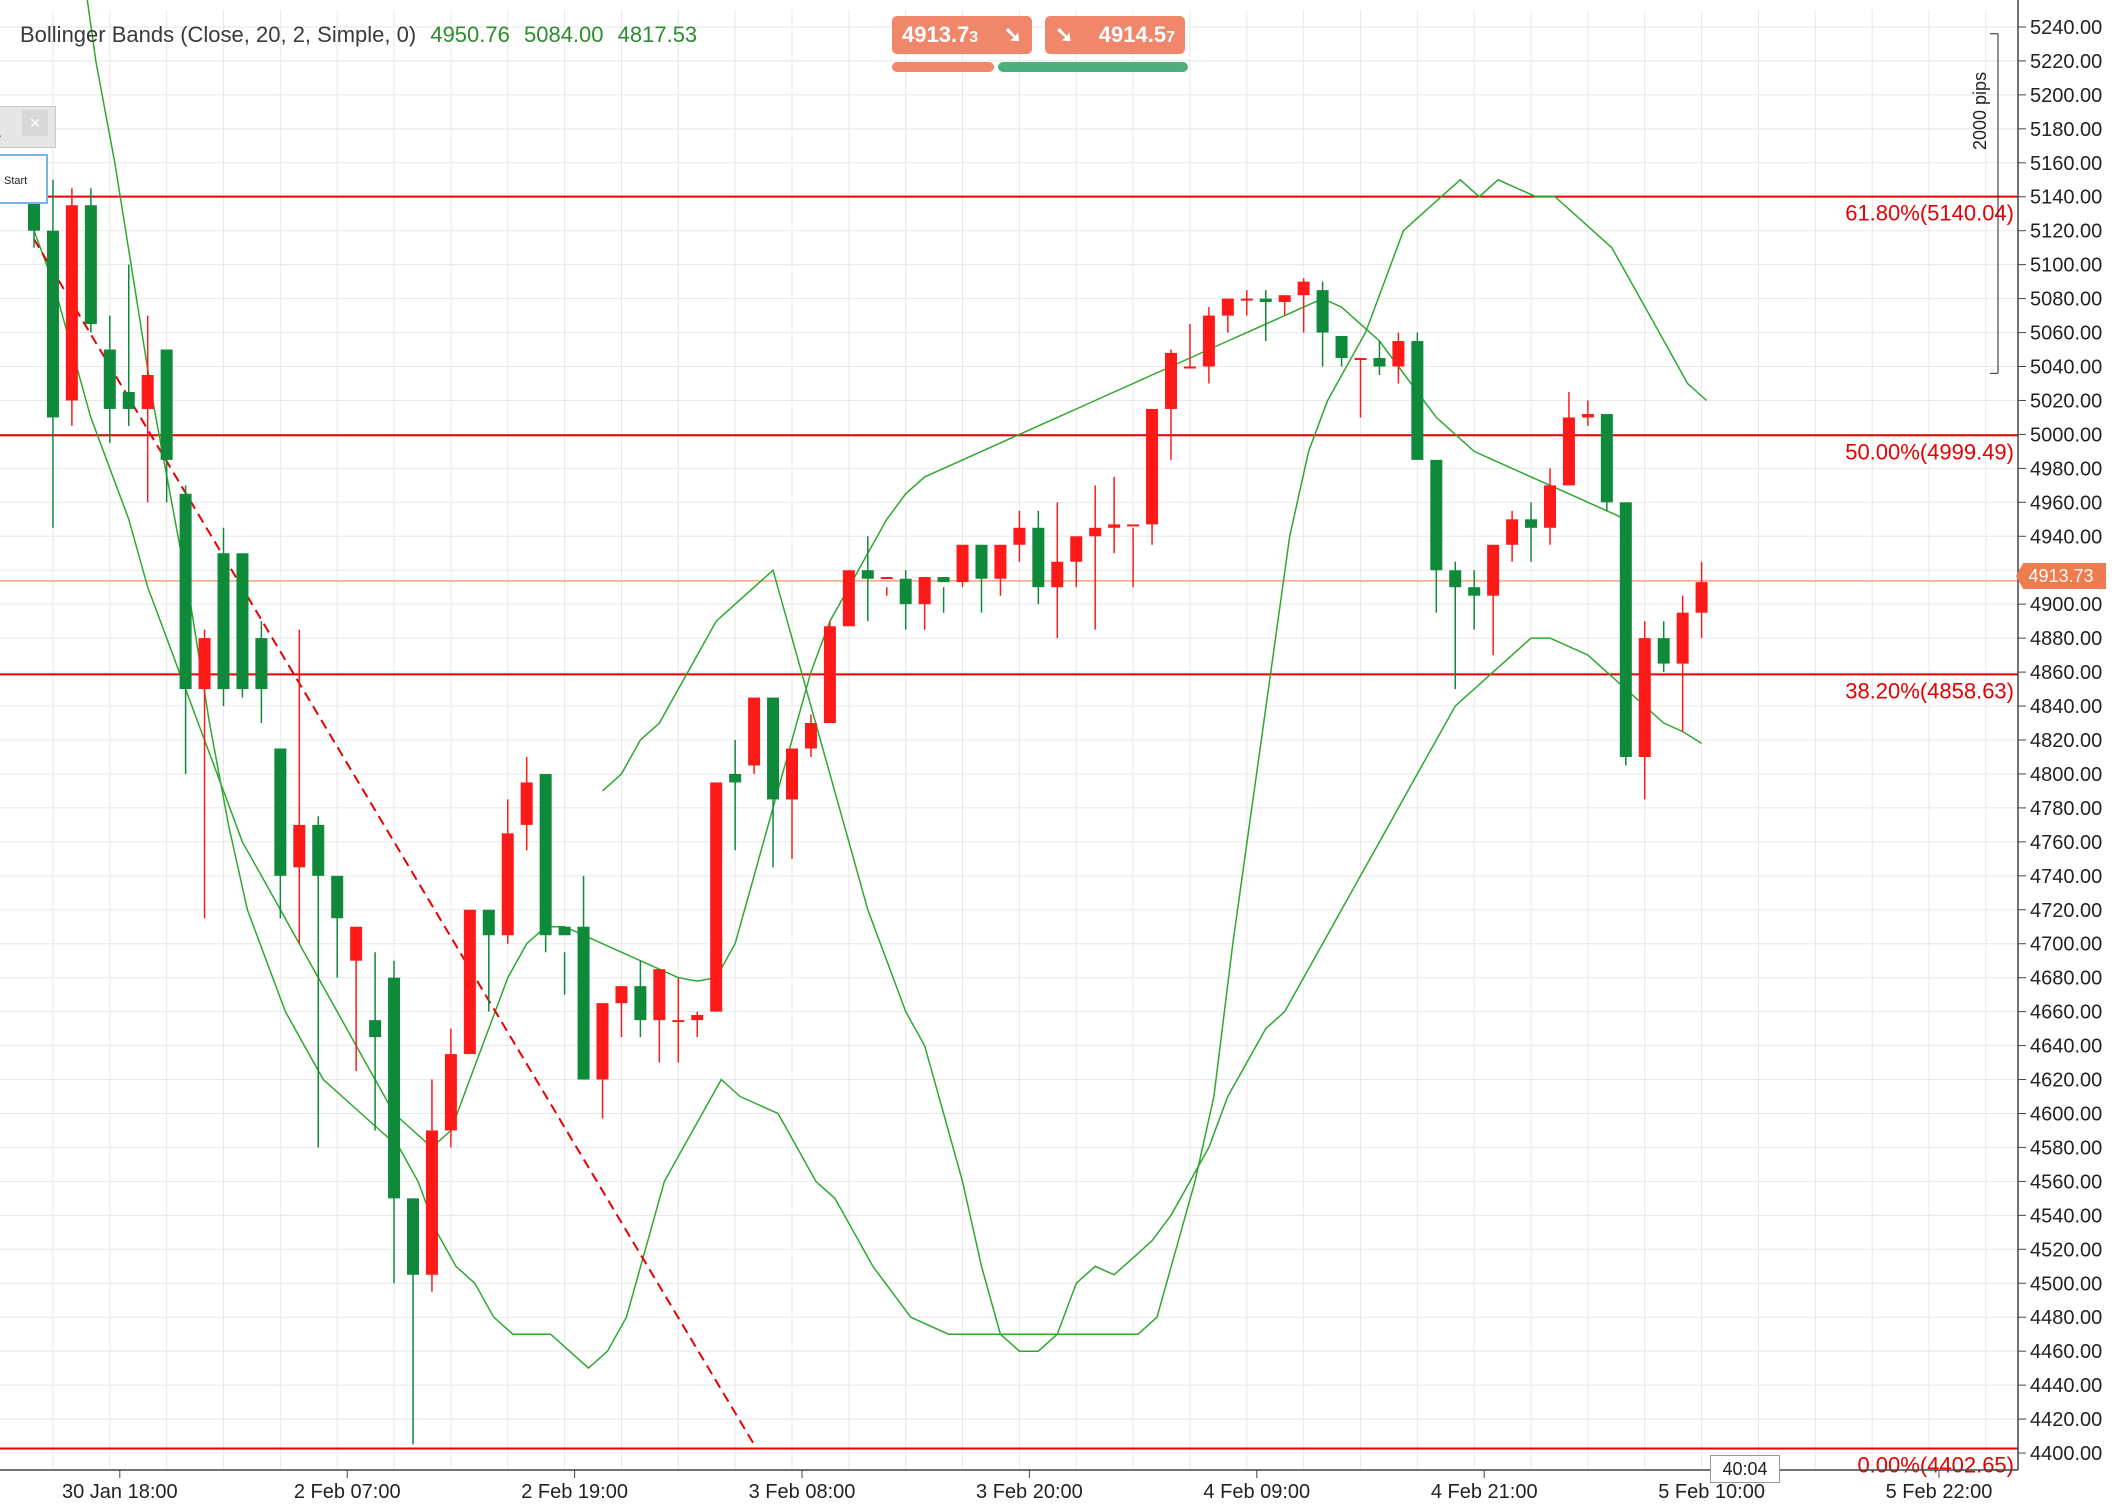 Image resolution: width=2122 pixels, height=1510 pixels. I want to click on y-tick-label: 4640.00, so click(2066, 1047).